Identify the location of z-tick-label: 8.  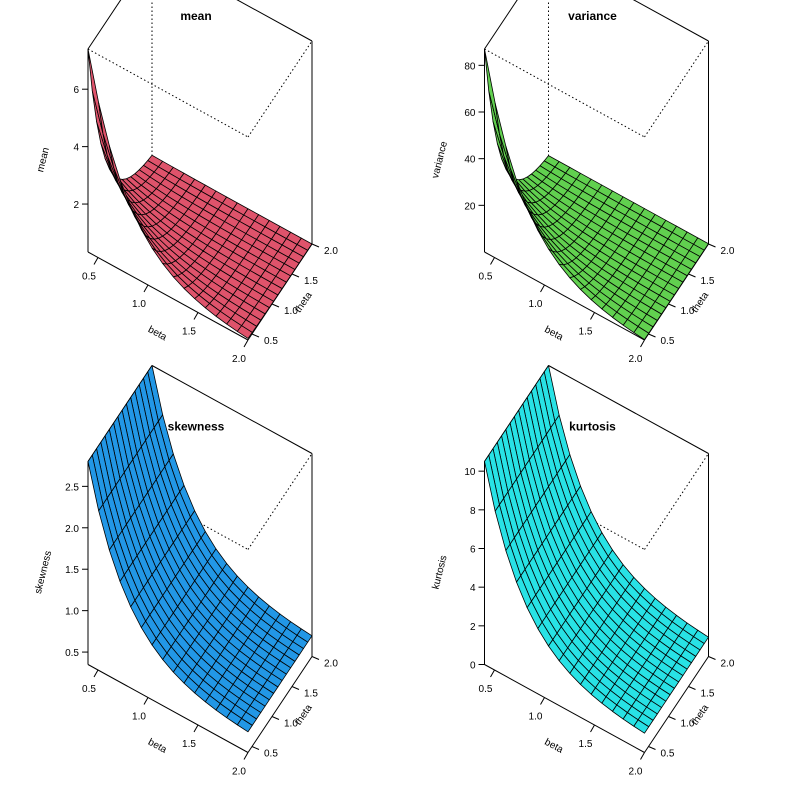
(473, 511).